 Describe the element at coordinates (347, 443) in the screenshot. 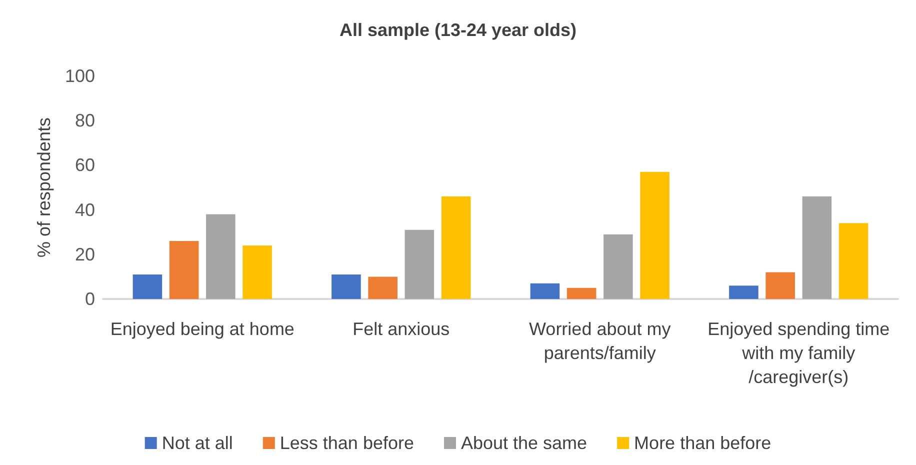

I see `legend-label: Less than before` at that location.